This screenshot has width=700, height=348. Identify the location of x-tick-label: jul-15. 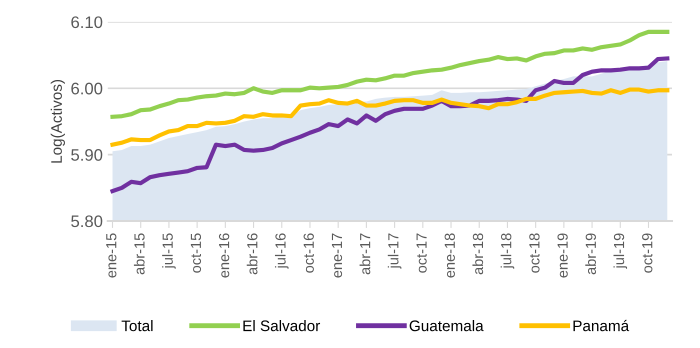
(169, 251).